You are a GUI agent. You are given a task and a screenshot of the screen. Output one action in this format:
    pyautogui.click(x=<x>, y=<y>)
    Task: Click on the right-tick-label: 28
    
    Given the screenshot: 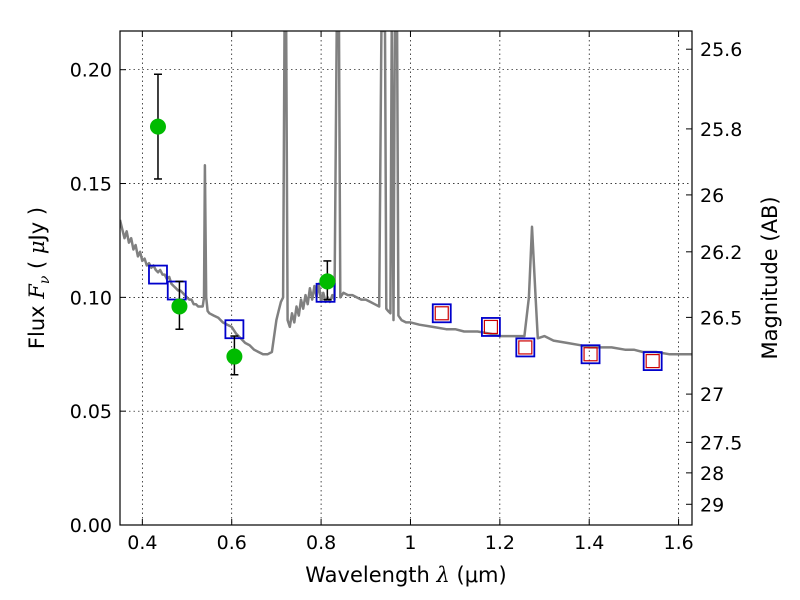 What is the action you would take?
    pyautogui.click(x=712, y=474)
    